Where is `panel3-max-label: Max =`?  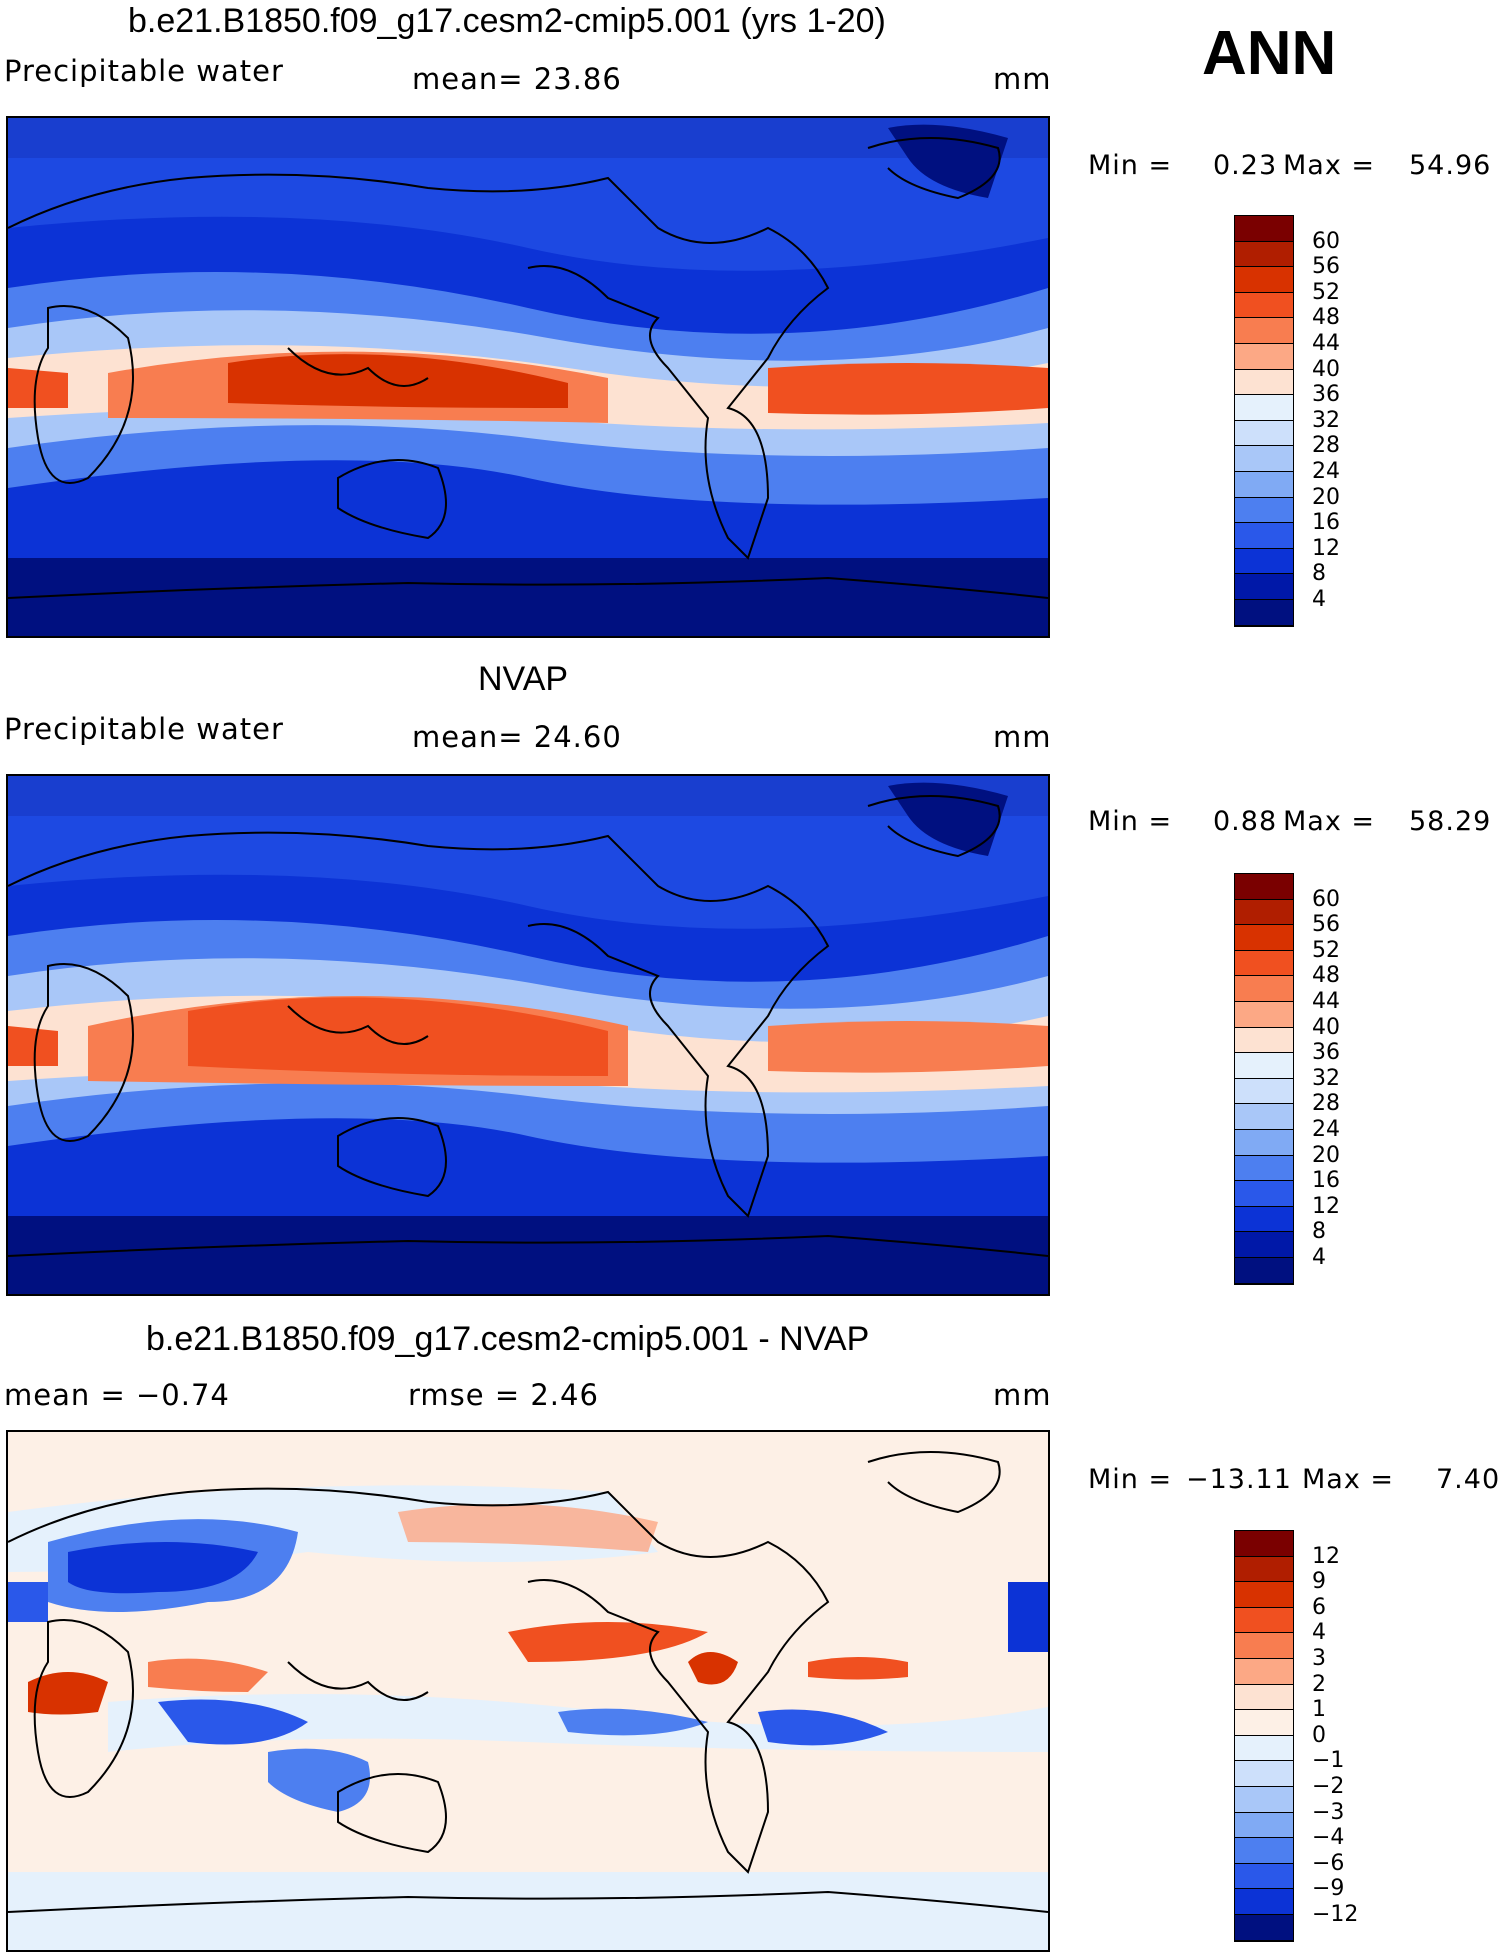
panel3-max-label: Max = is located at coordinates (1348, 1479).